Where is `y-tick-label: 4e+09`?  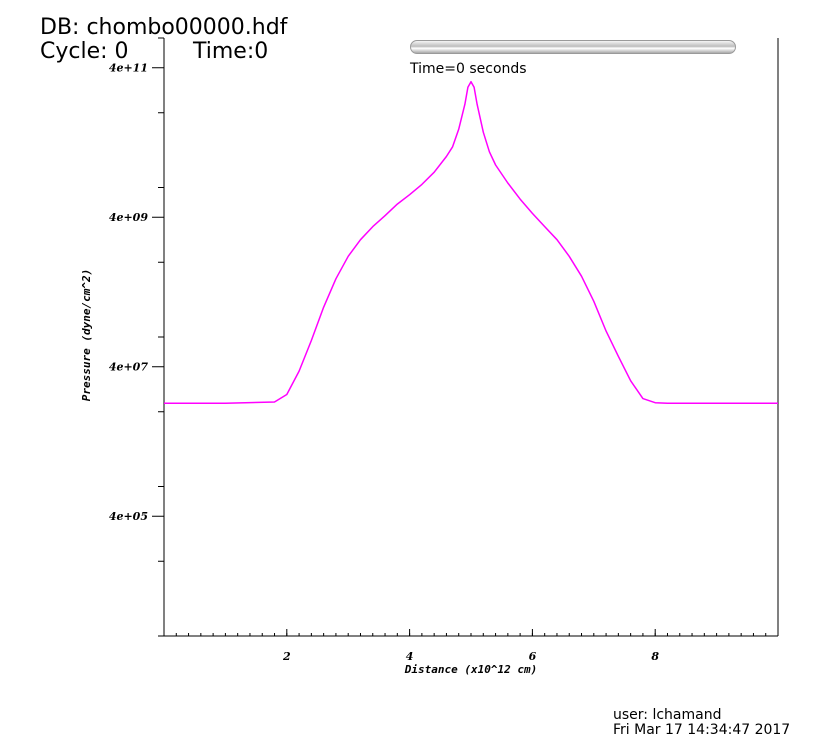
y-tick-label: 4e+09 is located at coordinates (129, 217).